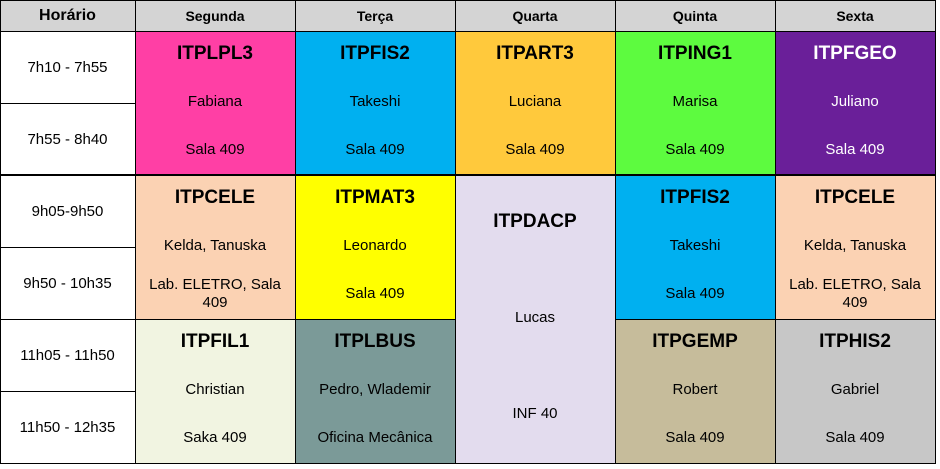 The width and height of the screenshot is (940, 469). Describe the element at coordinates (375, 197) in the screenshot. I see `class-code: ITPMAT3` at that location.